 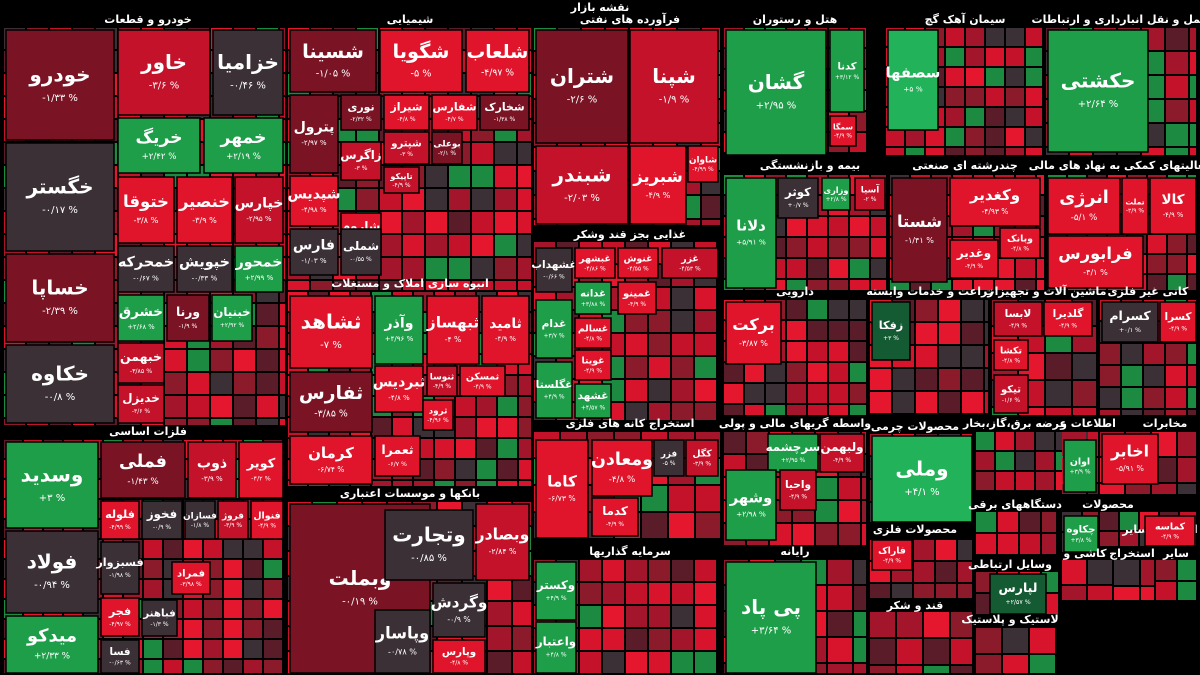 I want to click on tile-name: خبهمن, so click(x=141, y=356).